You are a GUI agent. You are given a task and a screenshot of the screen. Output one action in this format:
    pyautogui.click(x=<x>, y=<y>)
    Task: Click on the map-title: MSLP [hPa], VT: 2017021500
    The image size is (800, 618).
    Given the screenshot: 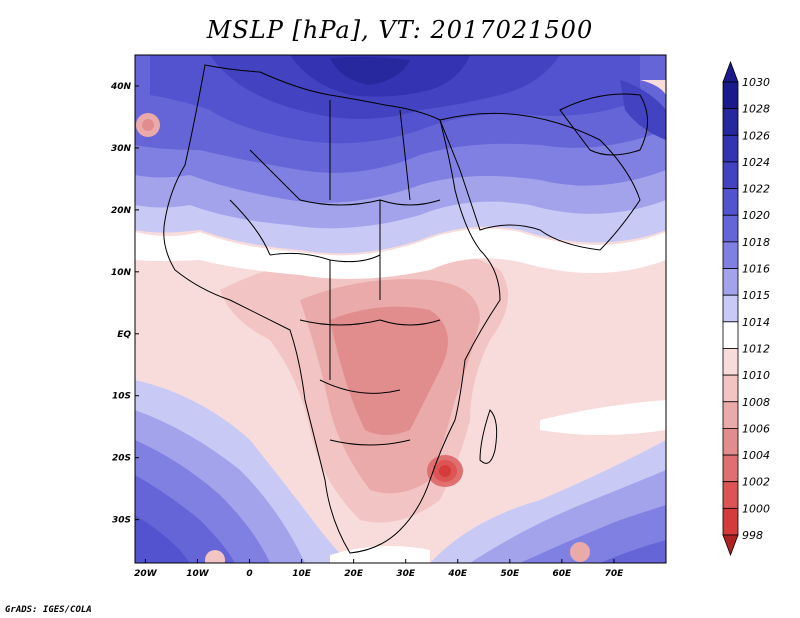 What is the action you would take?
    pyautogui.click(x=400, y=30)
    